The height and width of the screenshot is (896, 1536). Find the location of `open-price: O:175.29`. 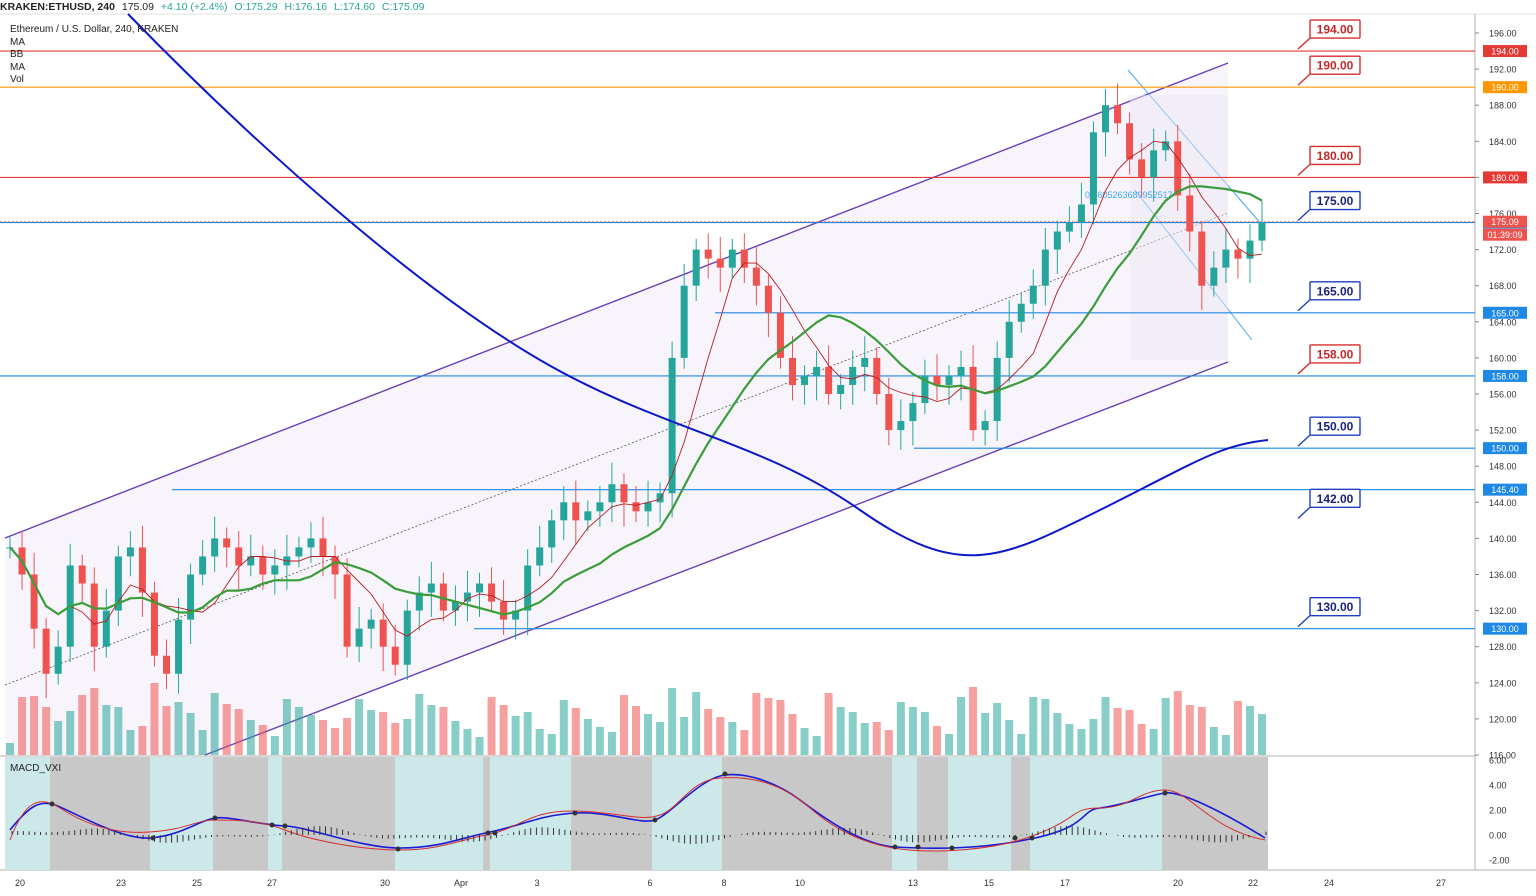

open-price: O:175.29 is located at coordinates (256, 7).